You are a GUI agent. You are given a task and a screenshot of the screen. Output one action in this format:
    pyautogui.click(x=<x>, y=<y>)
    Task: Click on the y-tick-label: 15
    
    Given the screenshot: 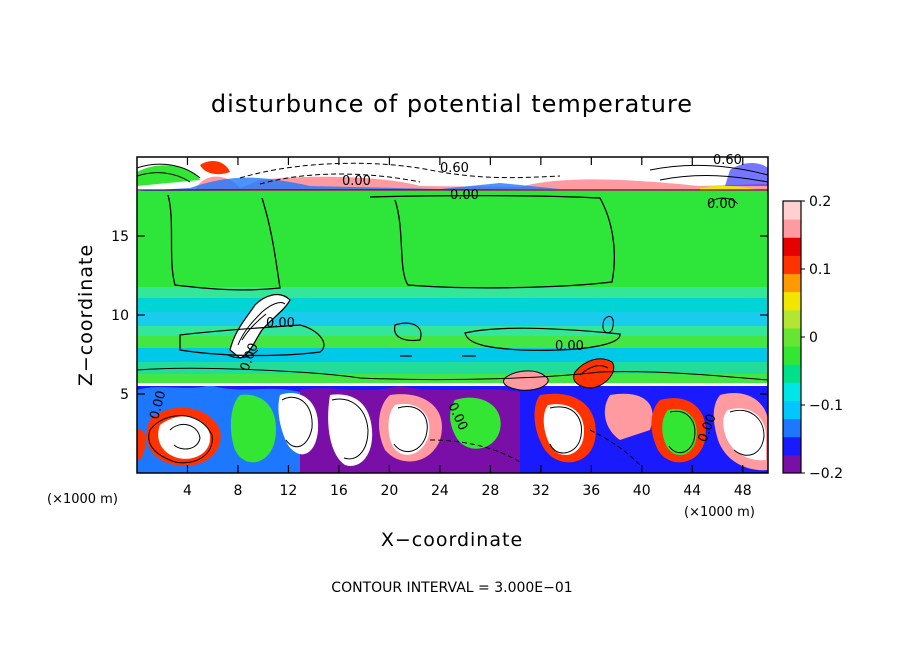 What is the action you would take?
    pyautogui.click(x=120, y=237)
    